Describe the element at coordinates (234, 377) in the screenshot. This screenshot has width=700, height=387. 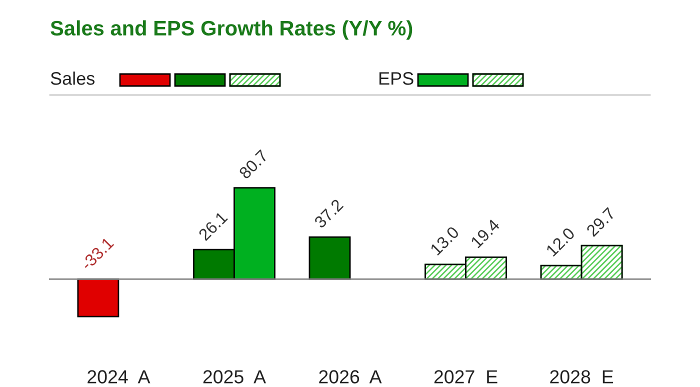
I see `x-tick-label: 2025 A` at that location.